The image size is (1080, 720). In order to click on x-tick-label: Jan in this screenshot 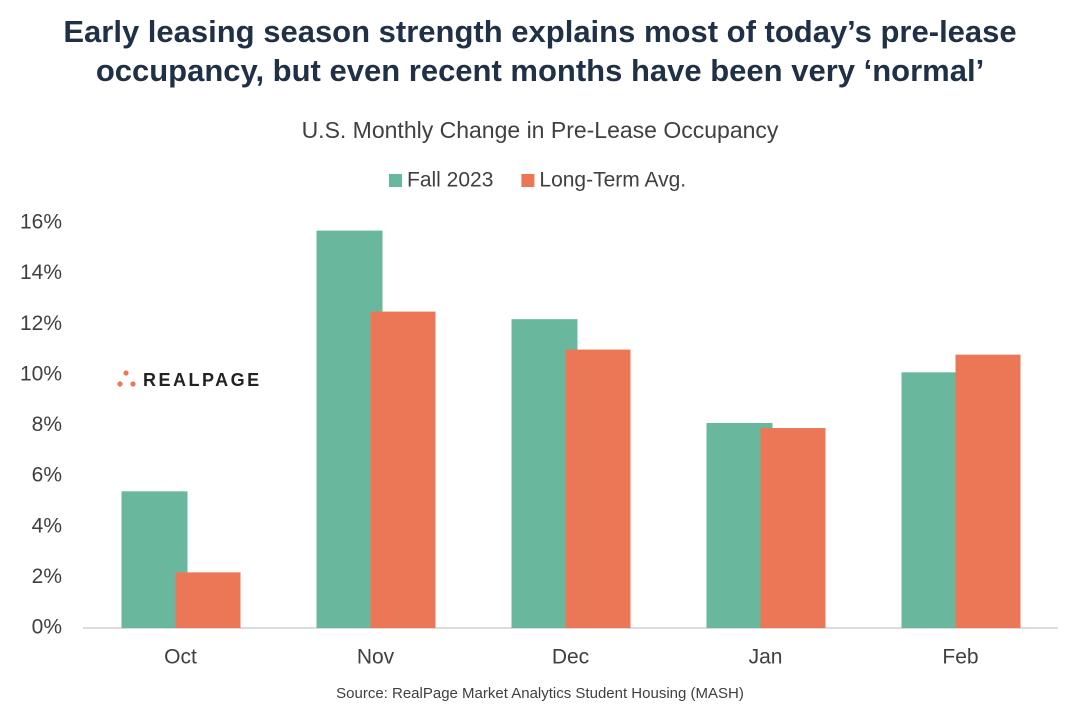, I will do `click(766, 657)`.